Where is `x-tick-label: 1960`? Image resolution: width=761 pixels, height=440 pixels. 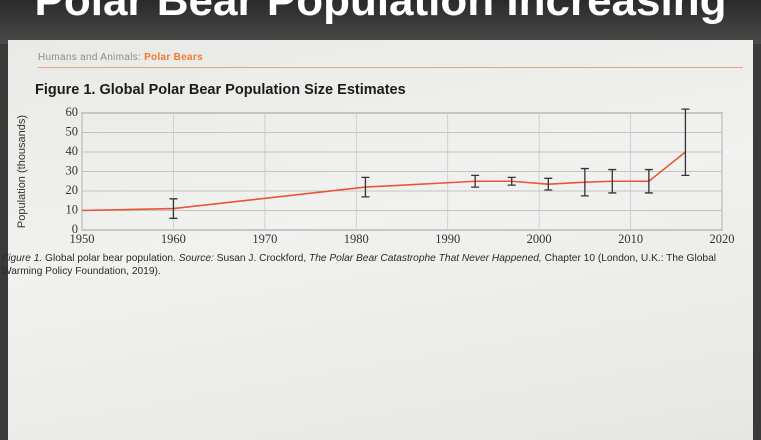 x-tick-label: 1960 is located at coordinates (173, 239).